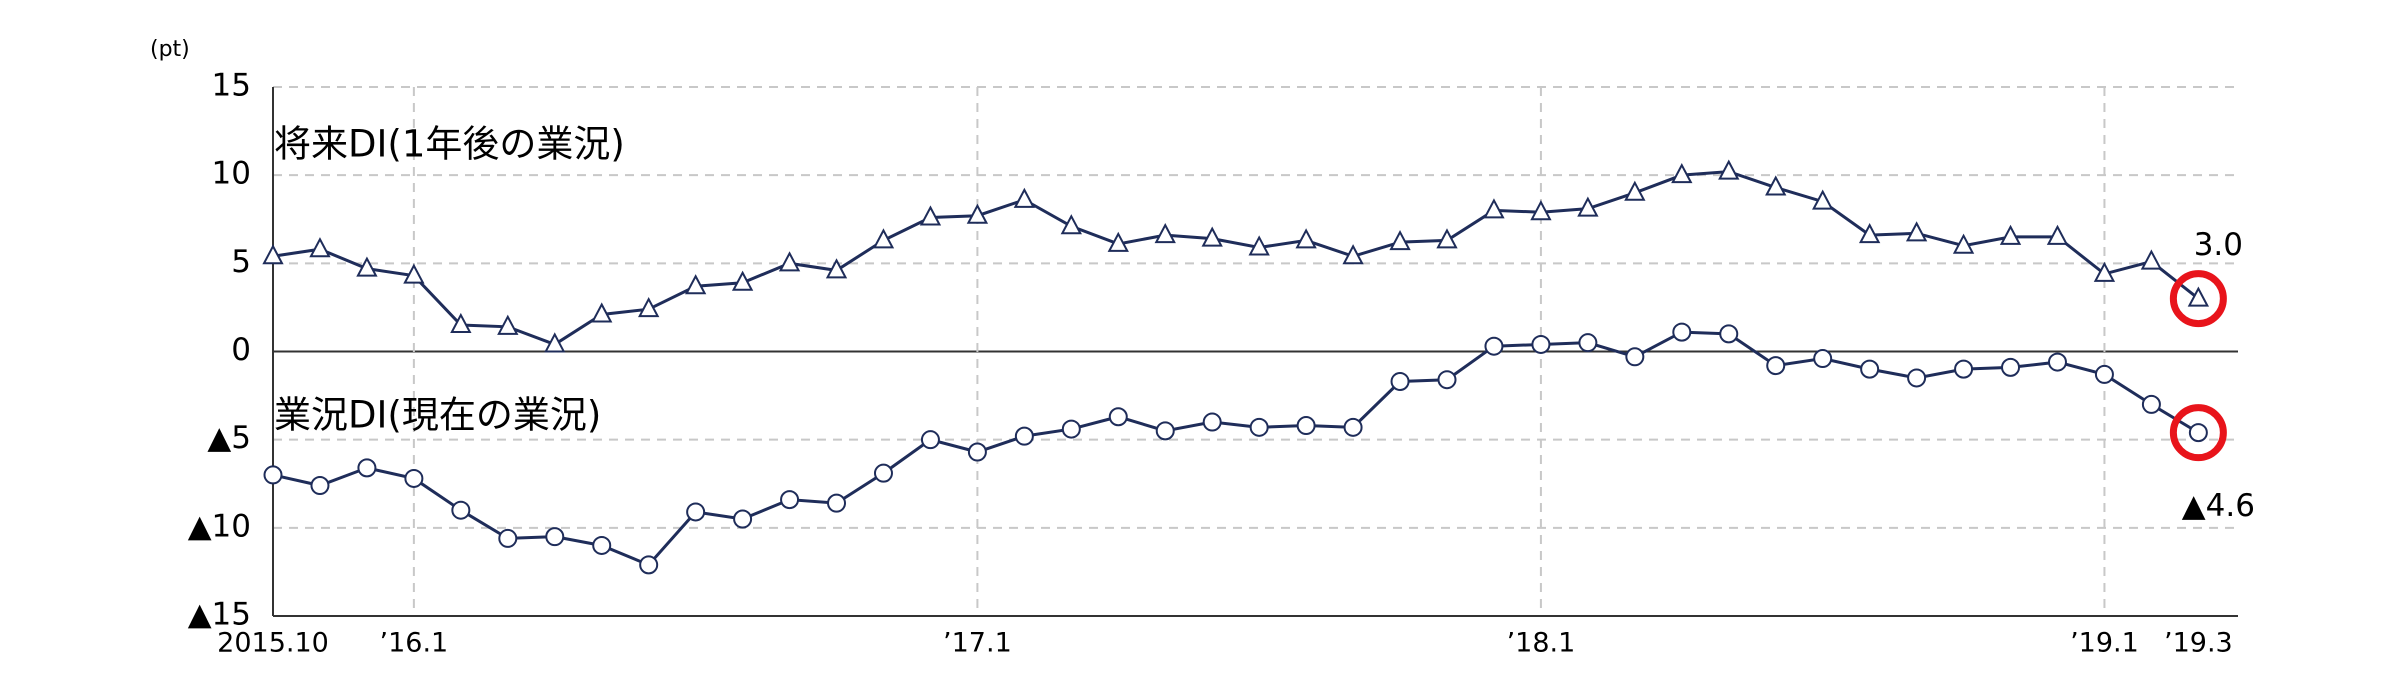 The image size is (2392, 700). I want to click on x-tick-label: ’19.1, so click(2104, 643).